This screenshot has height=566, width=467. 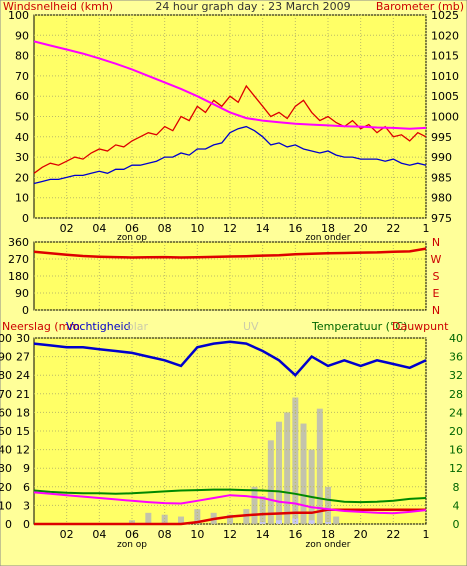 I want to click on chart-title: 24 hour graph day : 23 March 2009, so click(x=252, y=6).